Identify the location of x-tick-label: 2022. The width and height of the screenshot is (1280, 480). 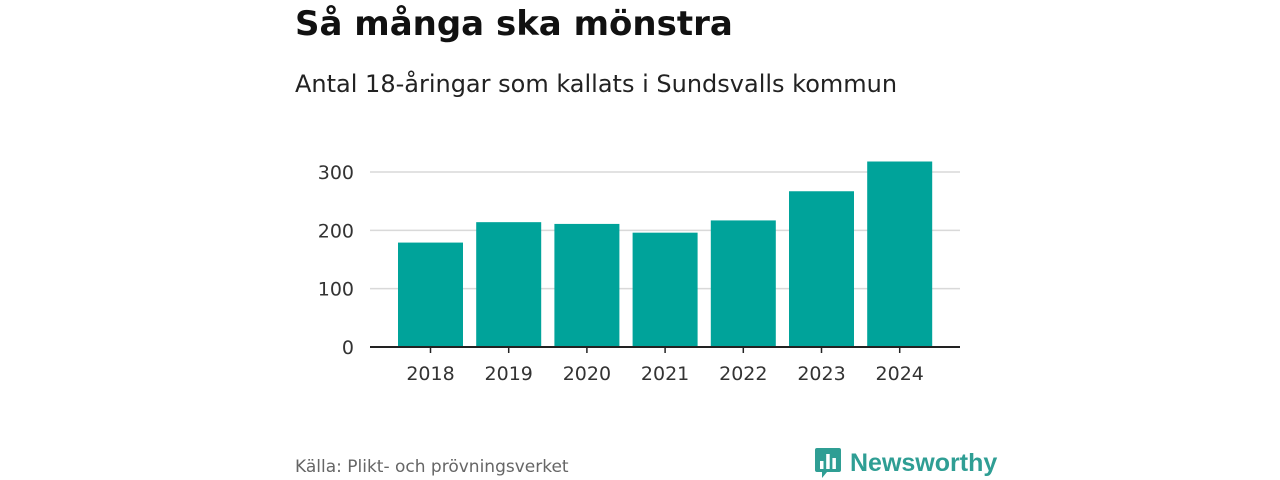
(743, 374).